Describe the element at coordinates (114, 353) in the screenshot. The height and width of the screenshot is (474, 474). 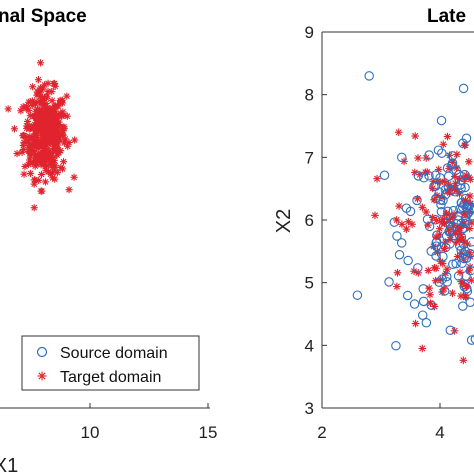
I see `legend-source-label: Source domain` at that location.